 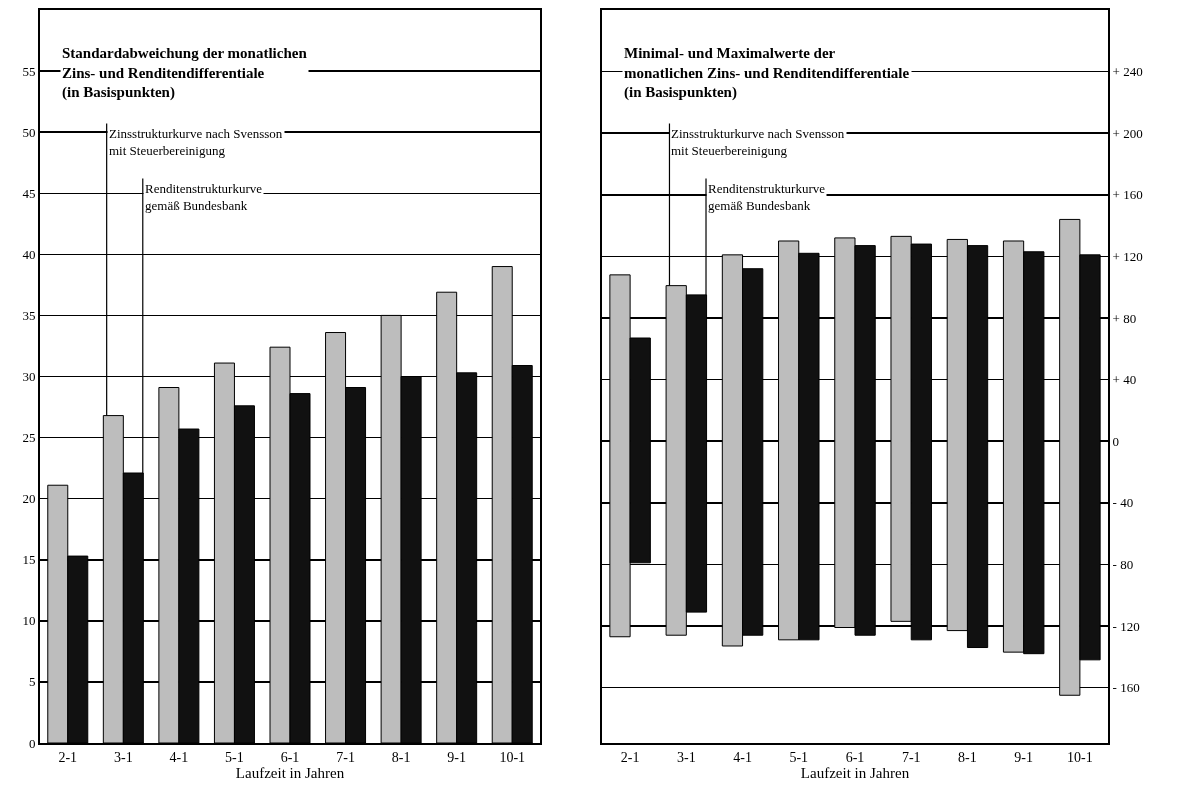 What do you see at coordinates (29, 621) in the screenshot?
I see `y-tick-label: 10` at bounding box center [29, 621].